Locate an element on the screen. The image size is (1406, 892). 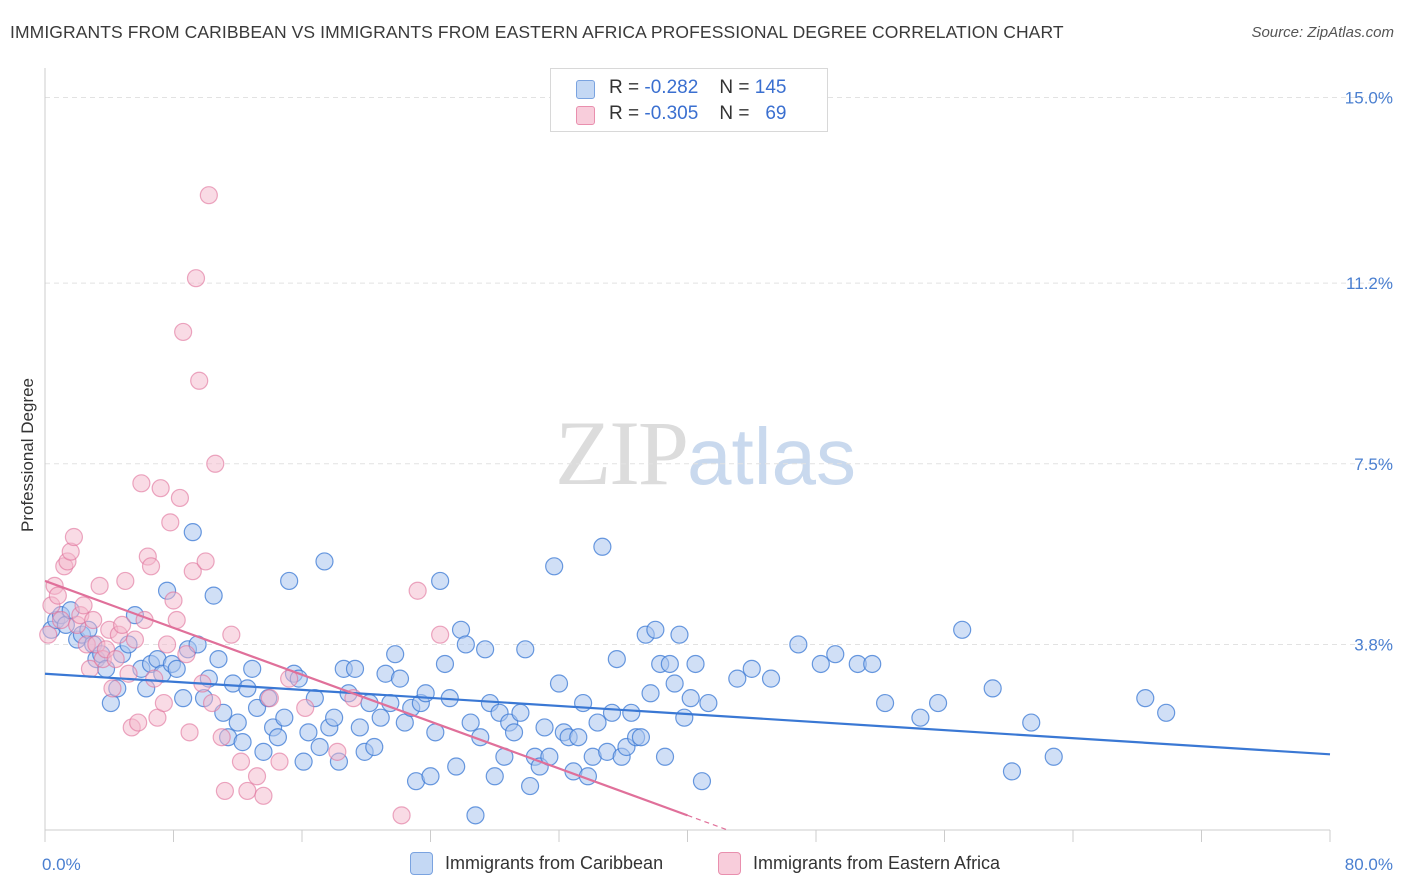
legend-item-eastern-africa: Immigrants from Eastern Africa is located at coordinates (859, 863).